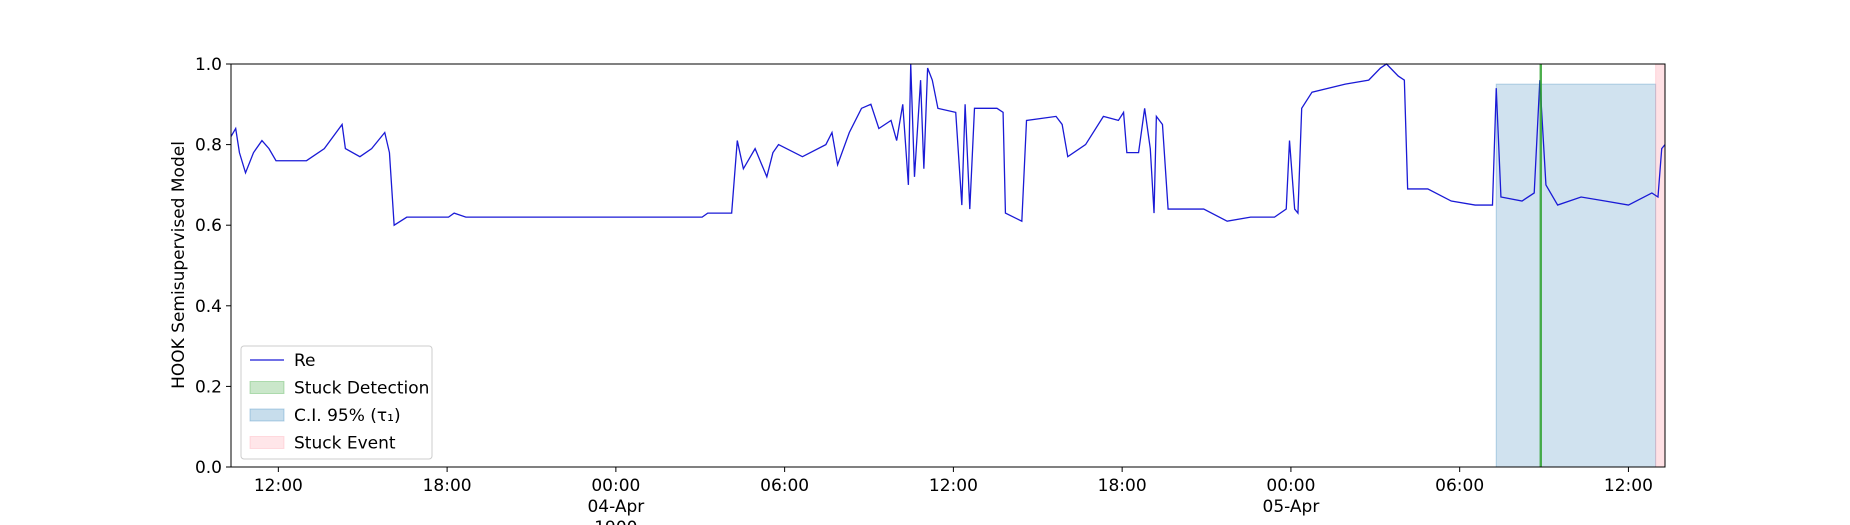  I want to click on y-tick-label: 0.2, so click(208, 387).